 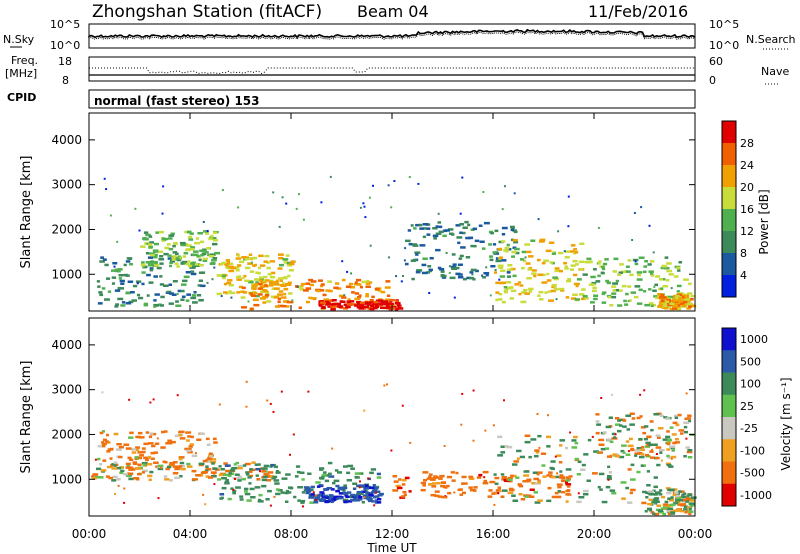 What do you see at coordinates (786, 423) in the screenshot?
I see `velocity-colorbar-title: Velocity [m s⁻¹]` at bounding box center [786, 423].